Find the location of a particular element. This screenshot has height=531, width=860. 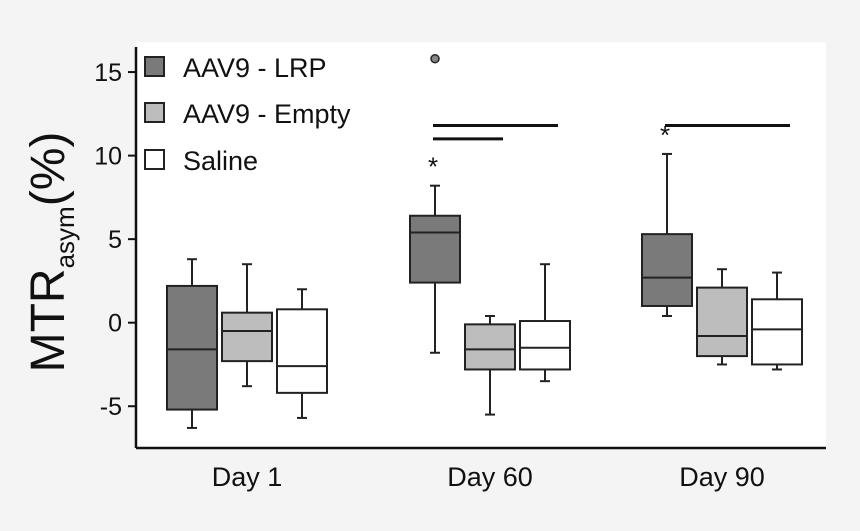

y-axis-label-unit: (%) is located at coordinates (48, 169).